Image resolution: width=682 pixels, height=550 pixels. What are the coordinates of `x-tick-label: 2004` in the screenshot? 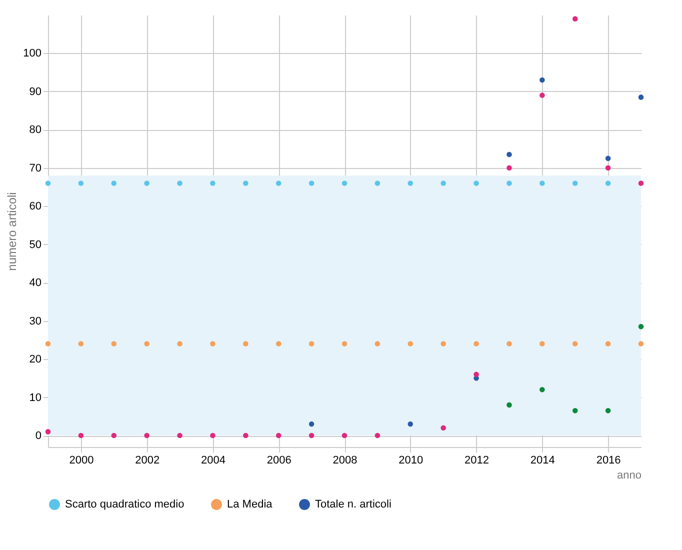 It's located at (213, 460).